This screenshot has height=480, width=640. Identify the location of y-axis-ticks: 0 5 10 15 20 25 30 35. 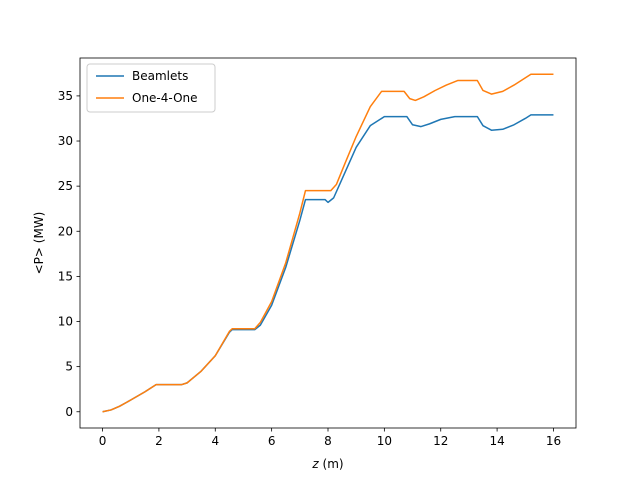
(69, 254).